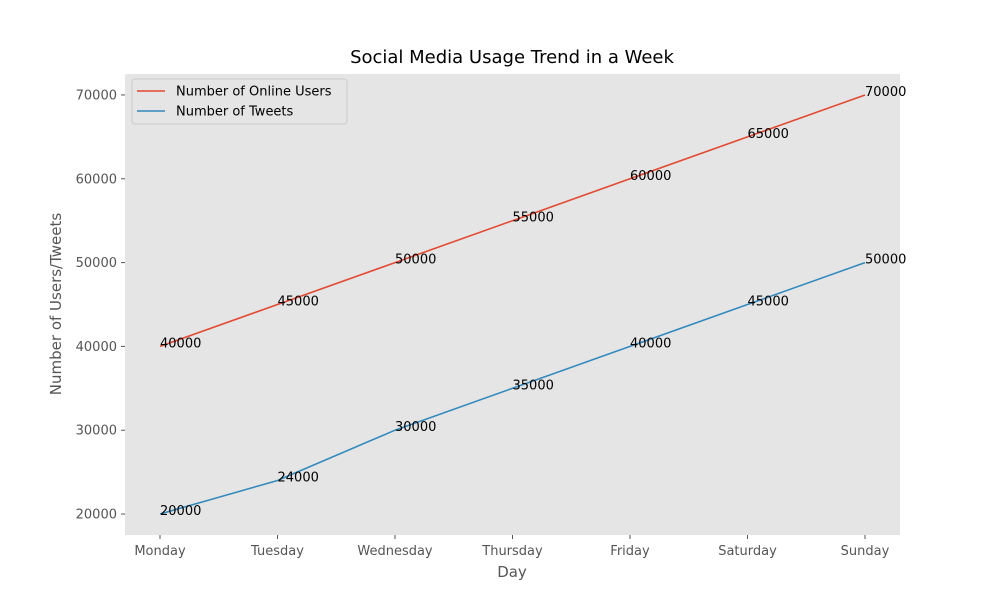  What do you see at coordinates (650, 176) in the screenshot?
I see `data-label: 60000` at bounding box center [650, 176].